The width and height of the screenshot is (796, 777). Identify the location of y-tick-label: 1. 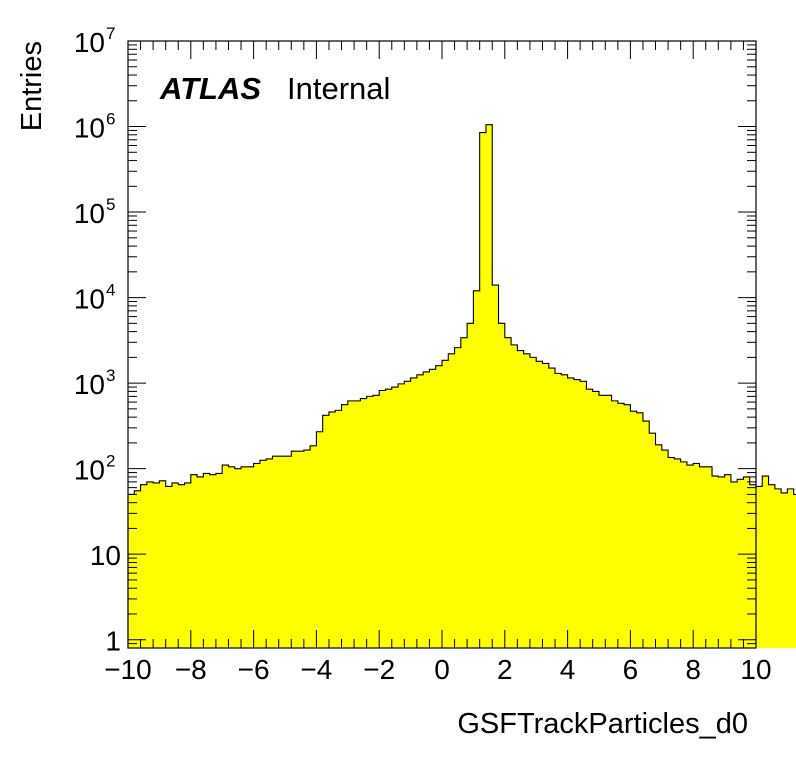
(113, 641).